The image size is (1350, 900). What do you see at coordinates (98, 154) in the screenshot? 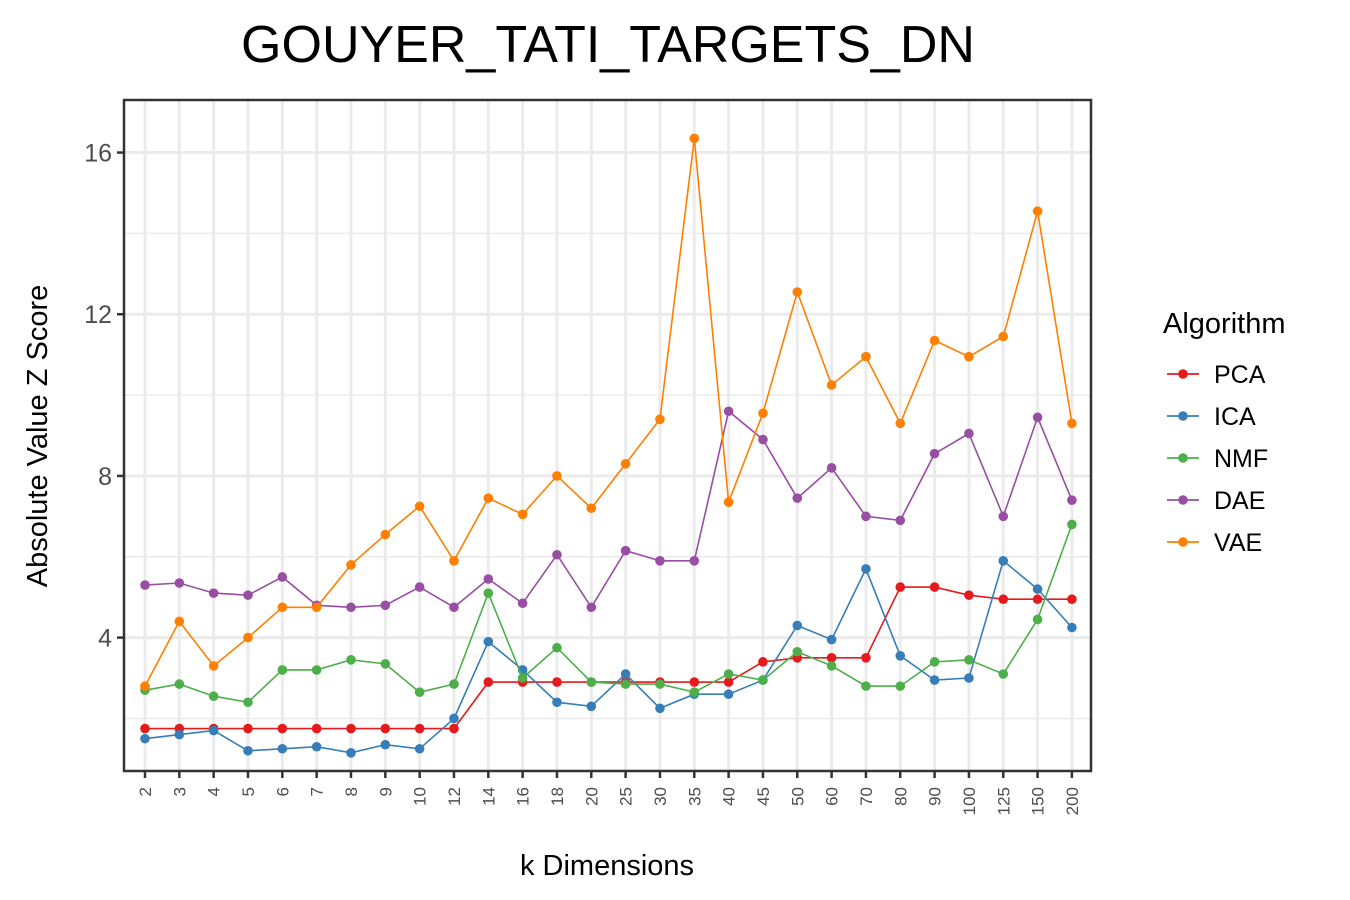
I see `y-tick-label: 16` at bounding box center [98, 154].